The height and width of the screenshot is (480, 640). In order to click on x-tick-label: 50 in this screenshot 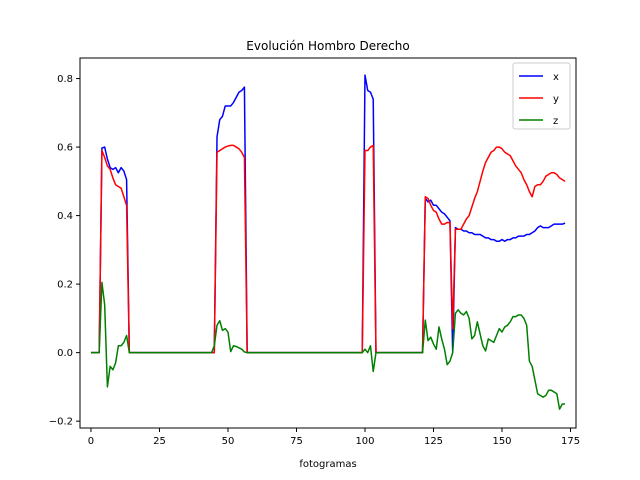, I will do `click(228, 441)`.